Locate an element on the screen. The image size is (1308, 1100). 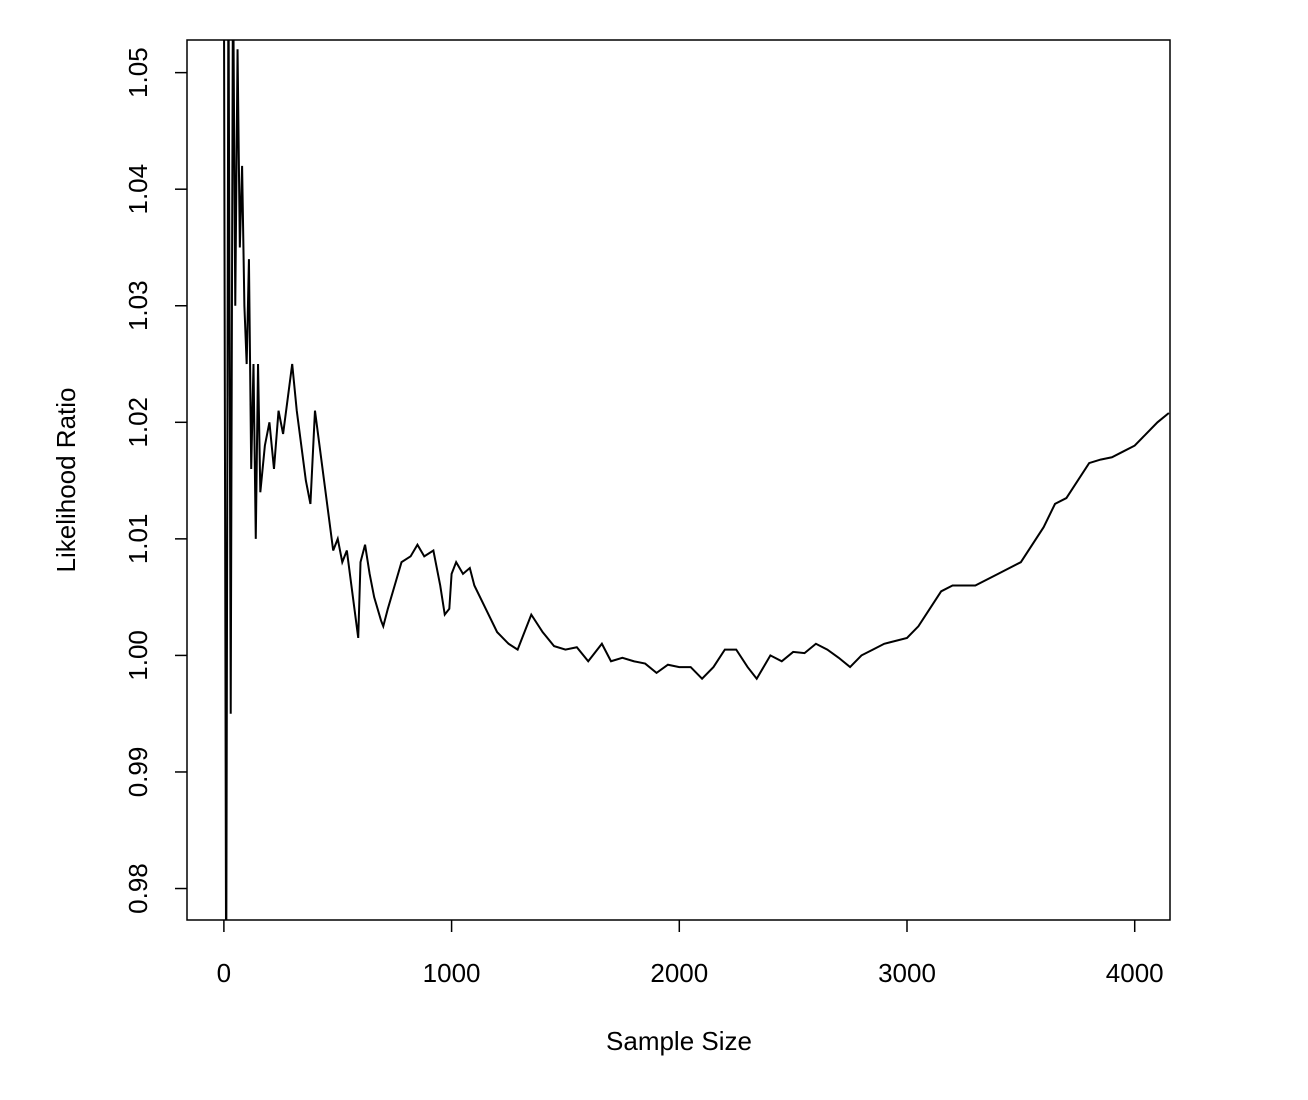
x-tick-label: 4000 is located at coordinates (1135, 973).